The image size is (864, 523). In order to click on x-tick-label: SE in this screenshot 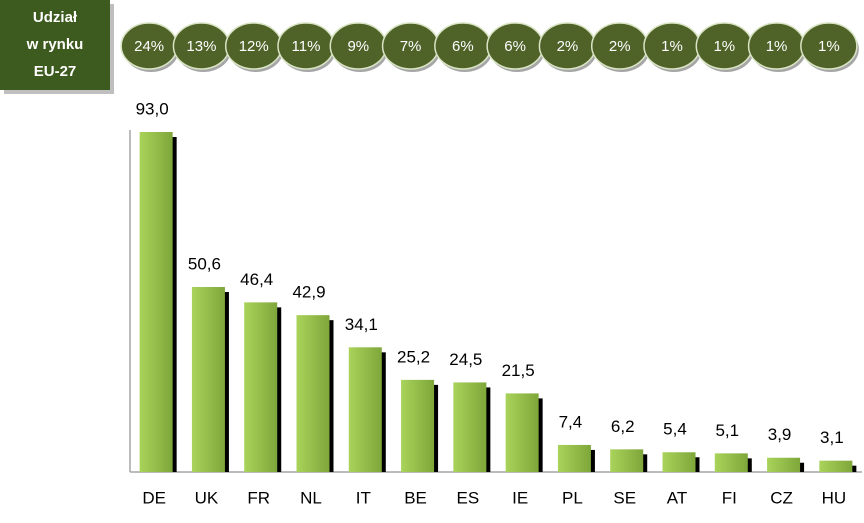, I will do `click(624, 497)`.